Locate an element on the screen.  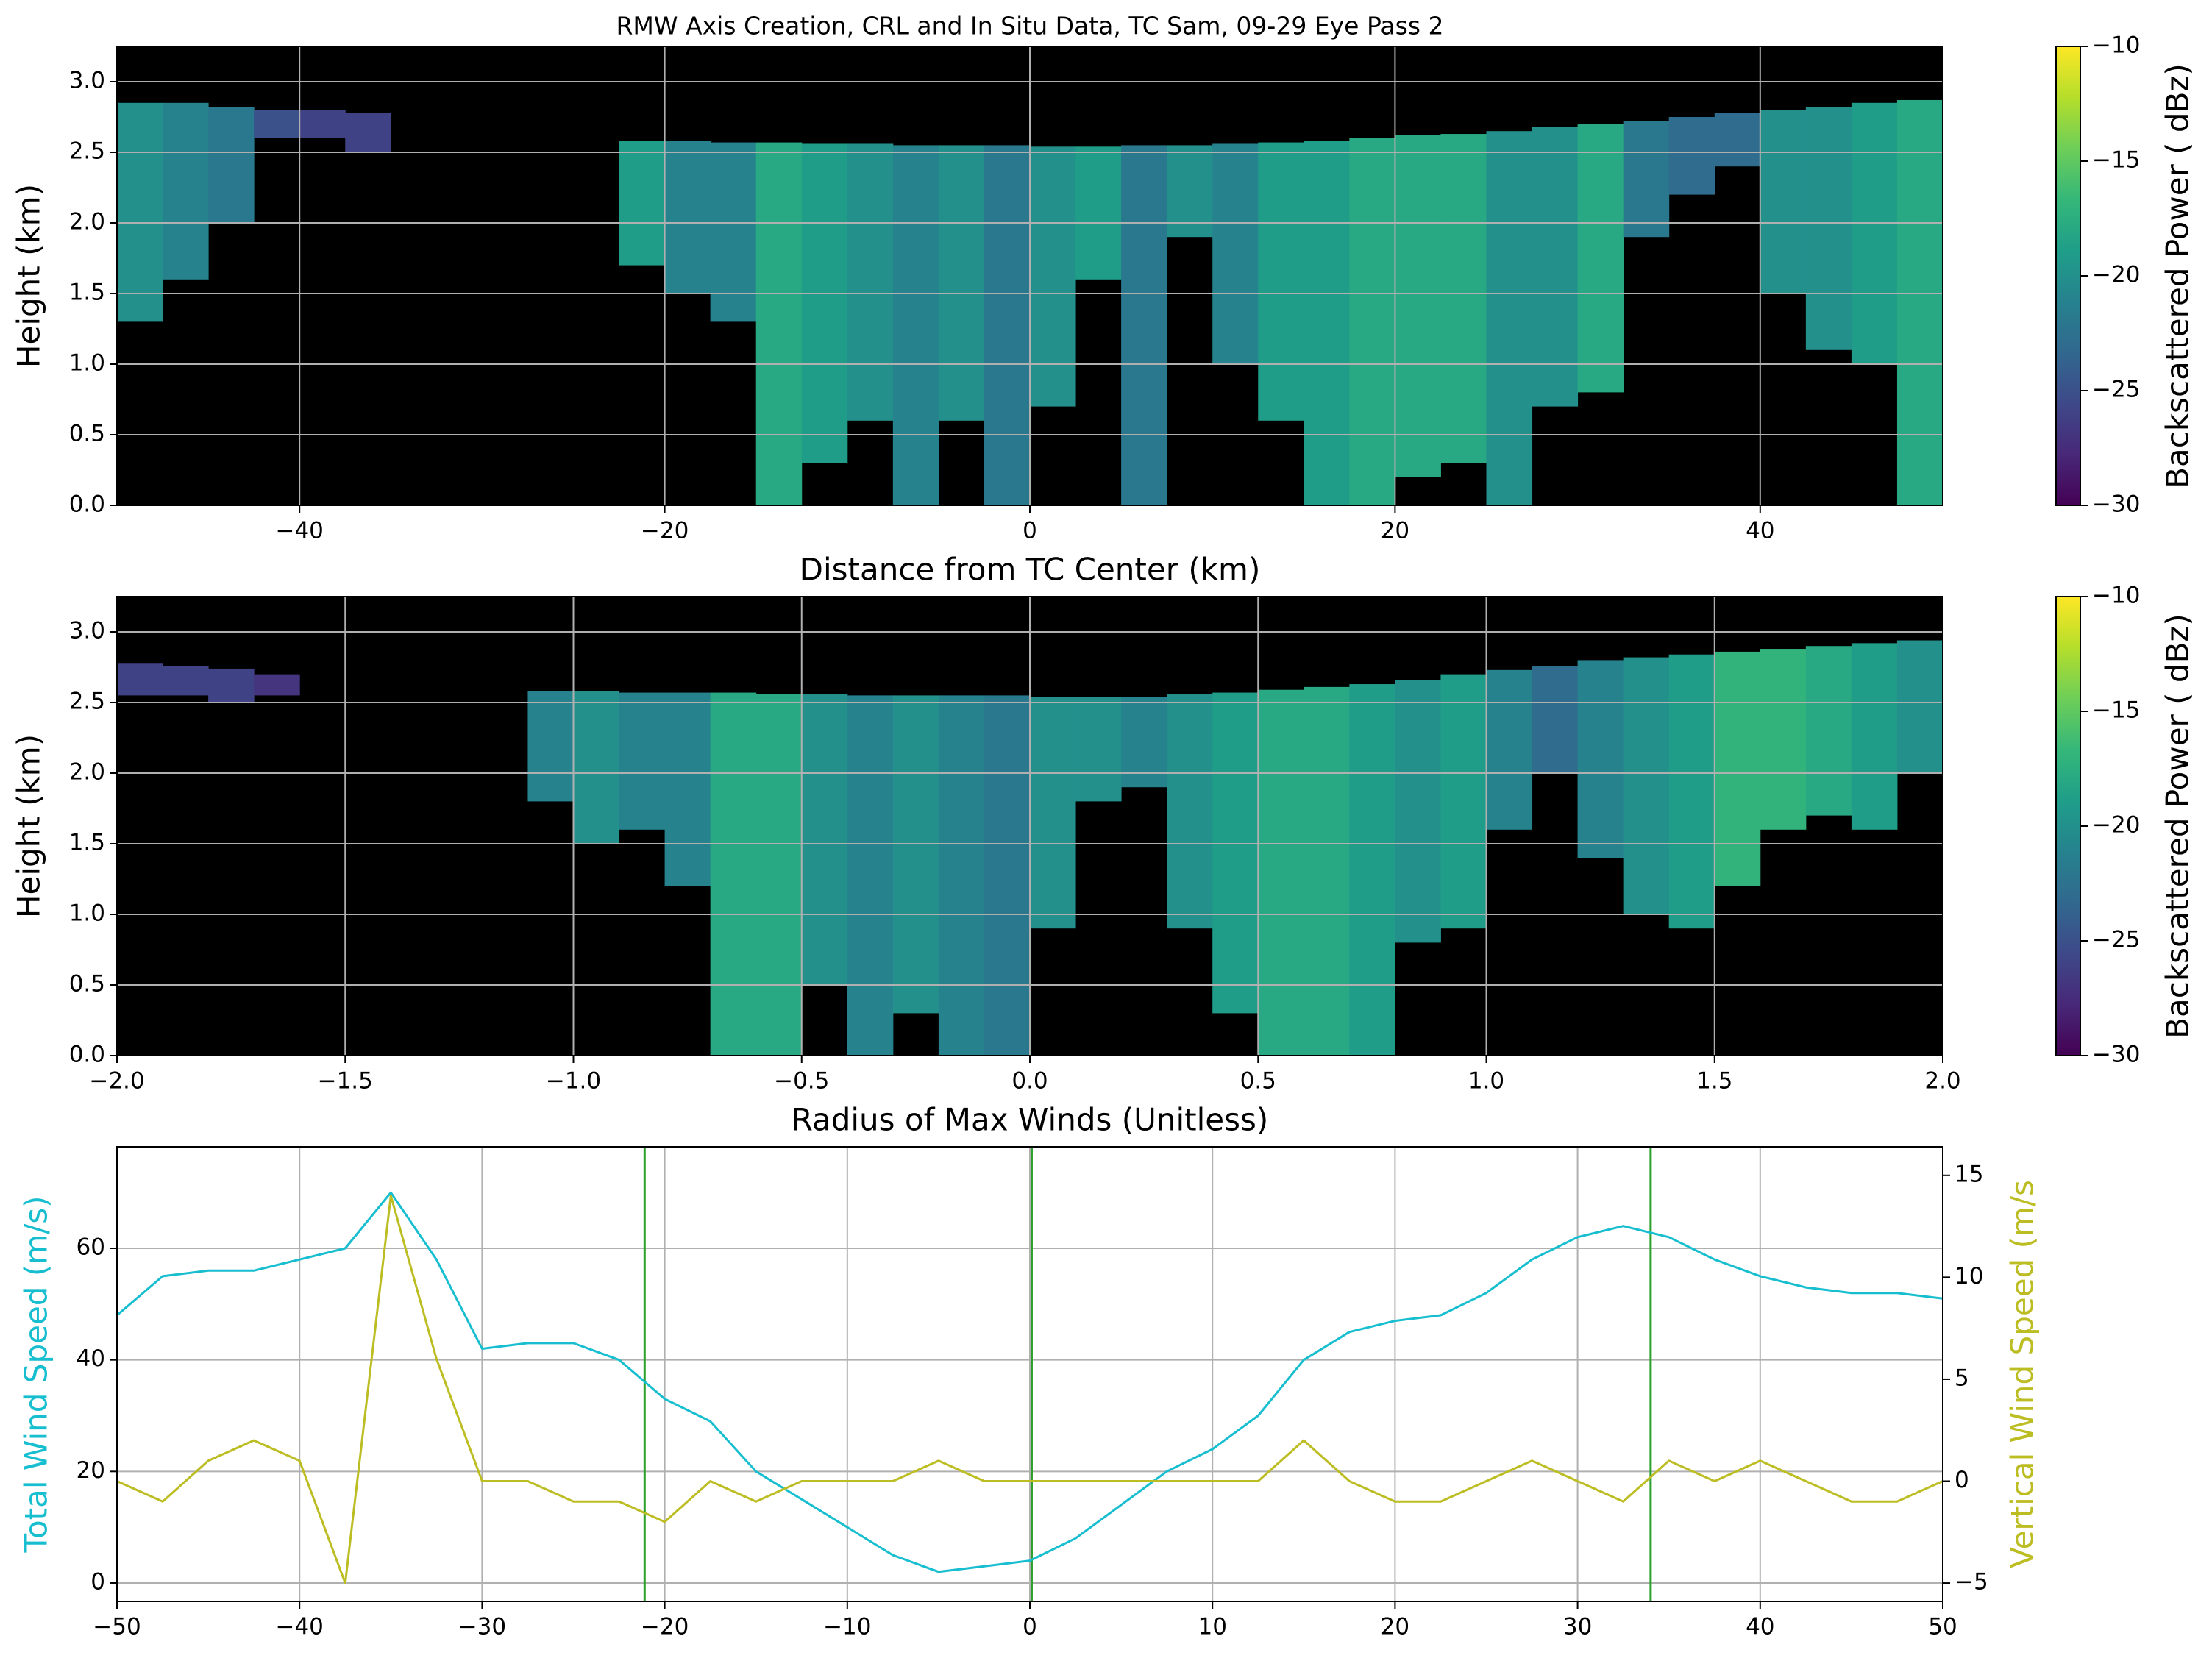
y2-tick-label: 10 is located at coordinates (1969, 1276).